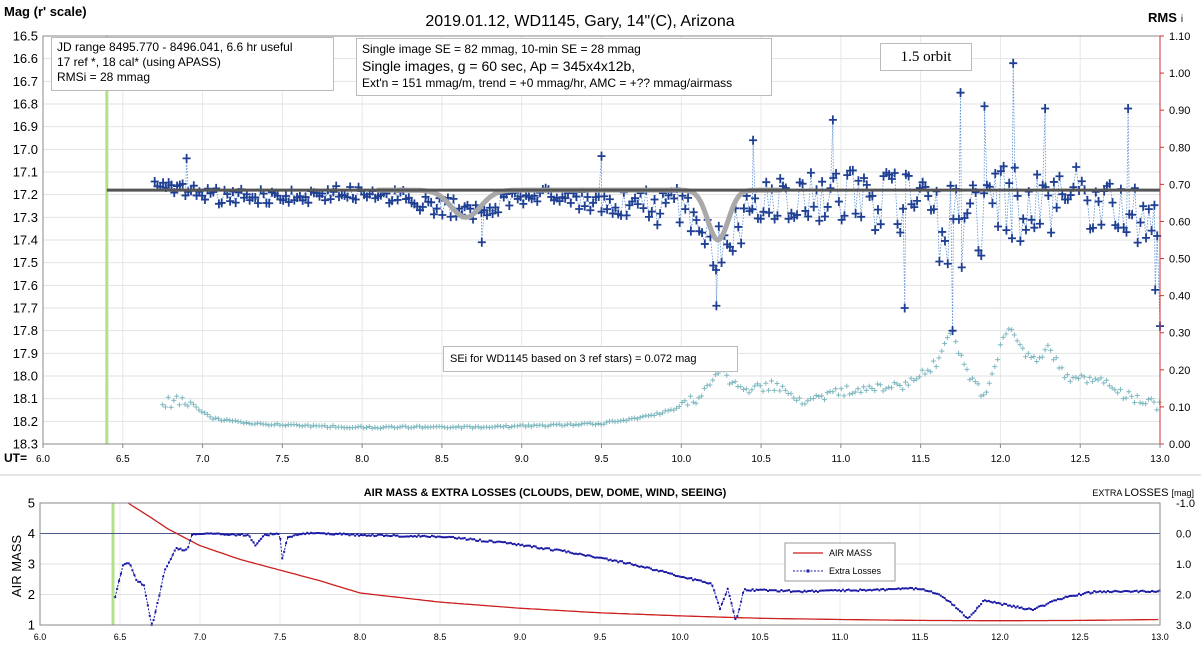 The image size is (1201, 652). I want to click on bottom-y2-tick-label: 1.0, so click(1183, 565).